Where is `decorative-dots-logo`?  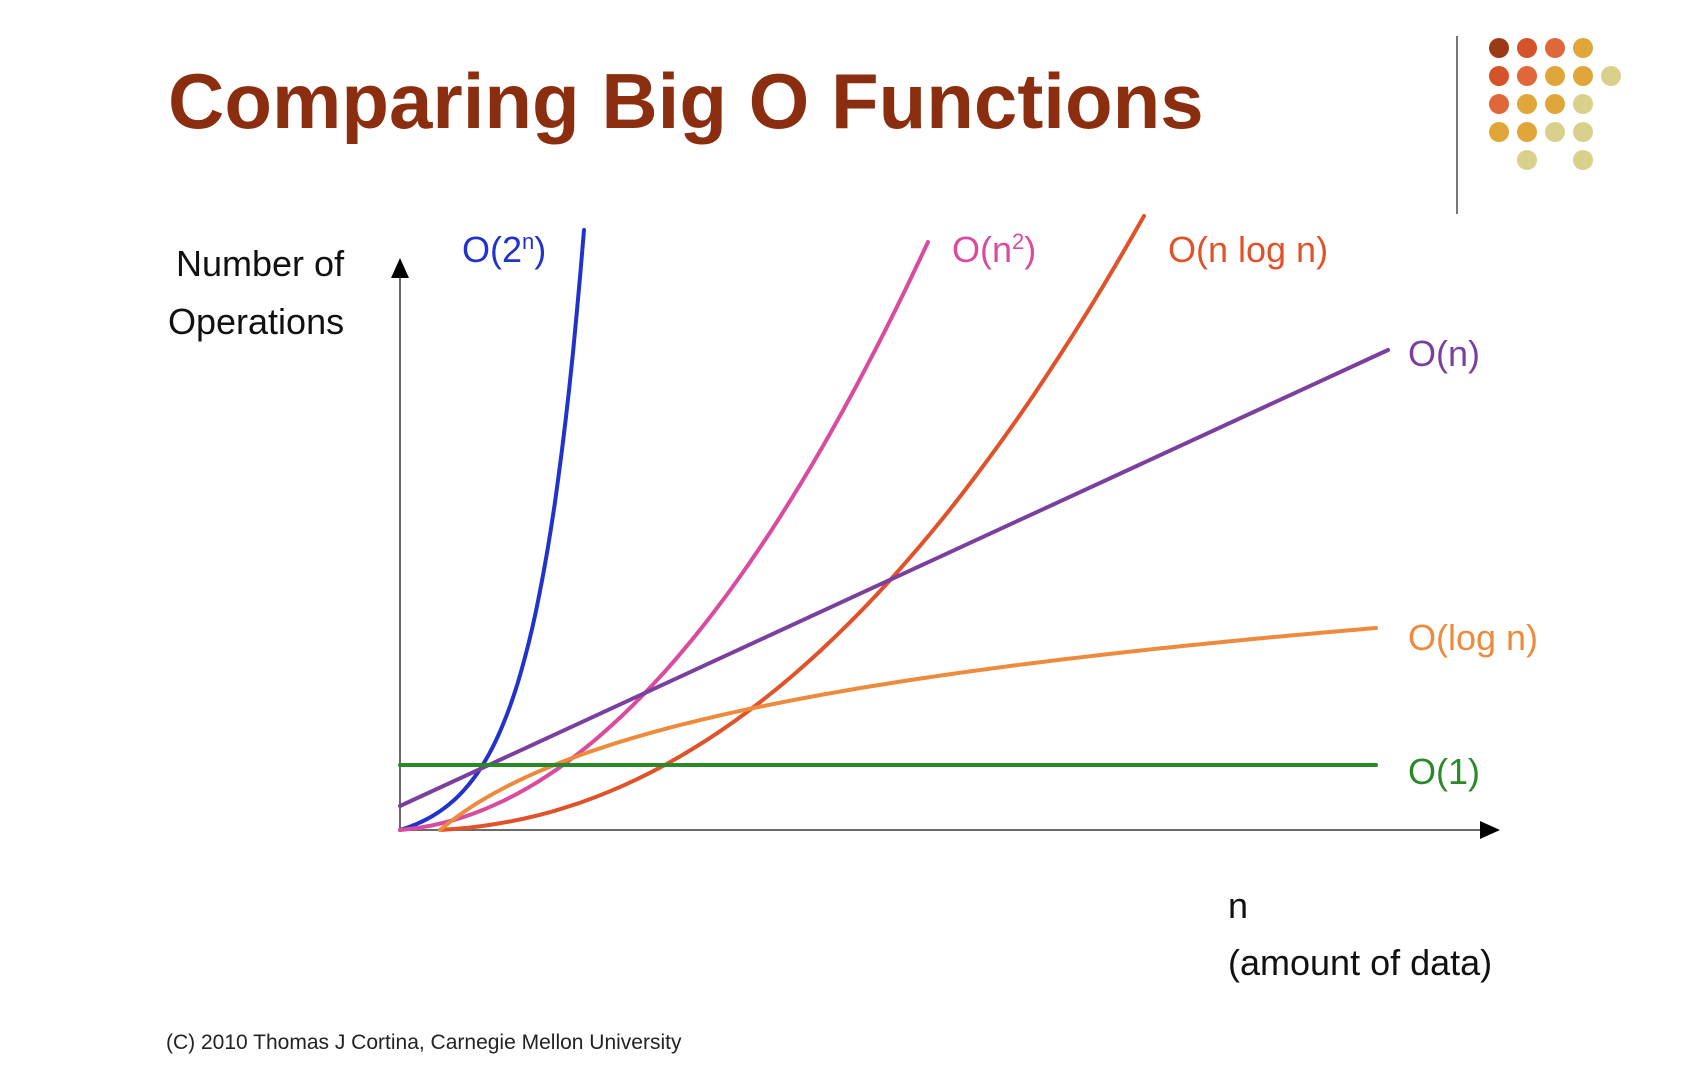
decorative-dots-logo is located at coordinates (1555, 104).